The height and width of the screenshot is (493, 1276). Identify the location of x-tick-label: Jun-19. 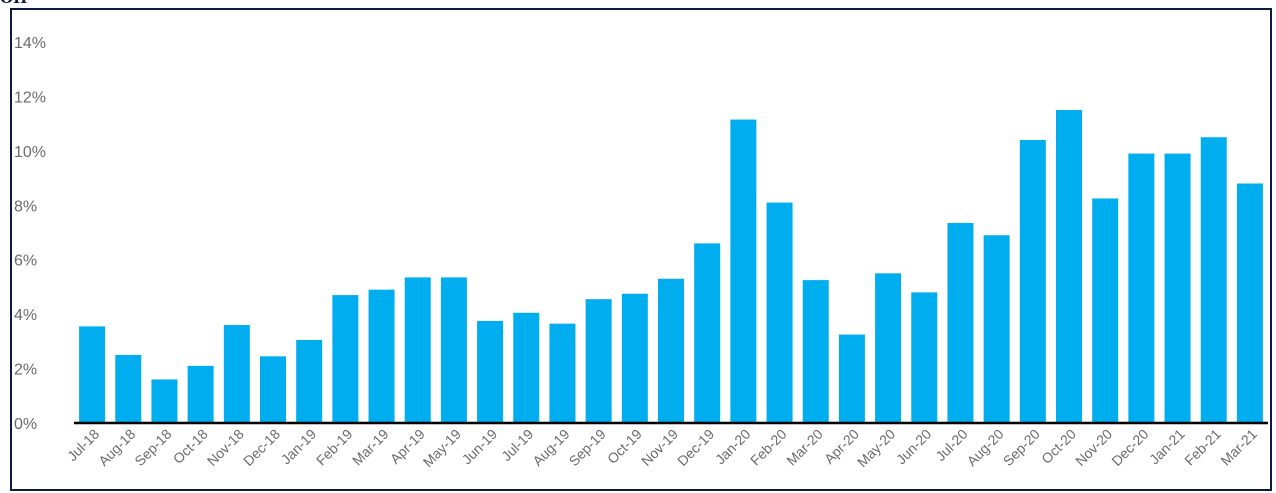
(480, 447).